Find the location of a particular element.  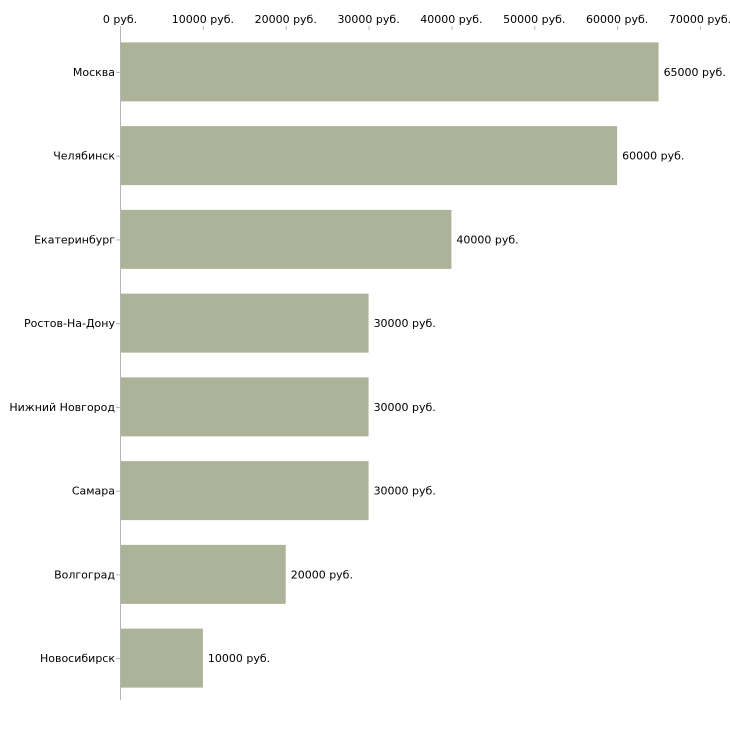

bar-value-label: 20000 руб. is located at coordinates (322, 574).